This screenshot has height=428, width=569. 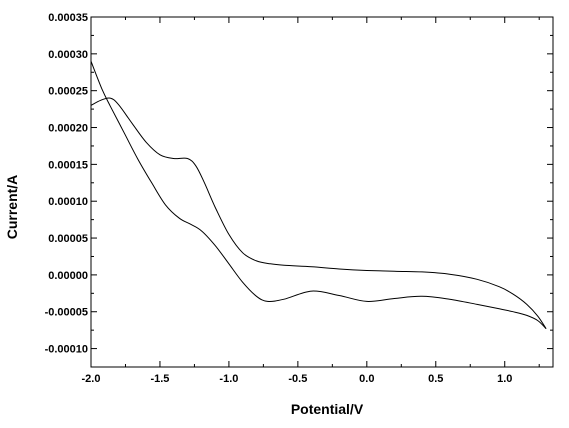 I want to click on x-tick-label: -0.5, so click(x=297, y=379).